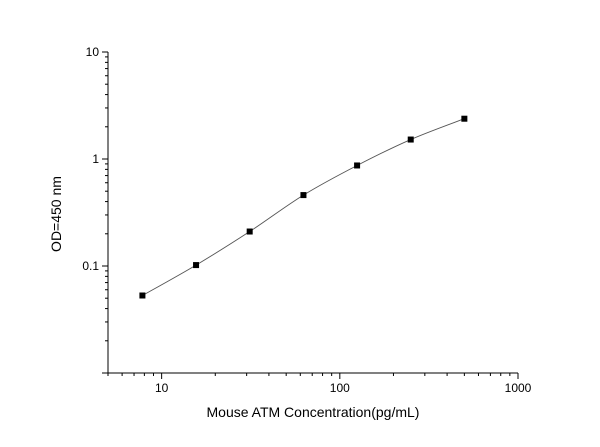 The width and height of the screenshot is (600, 447). I want to click on x-tick-label-10: 10, so click(162, 388).